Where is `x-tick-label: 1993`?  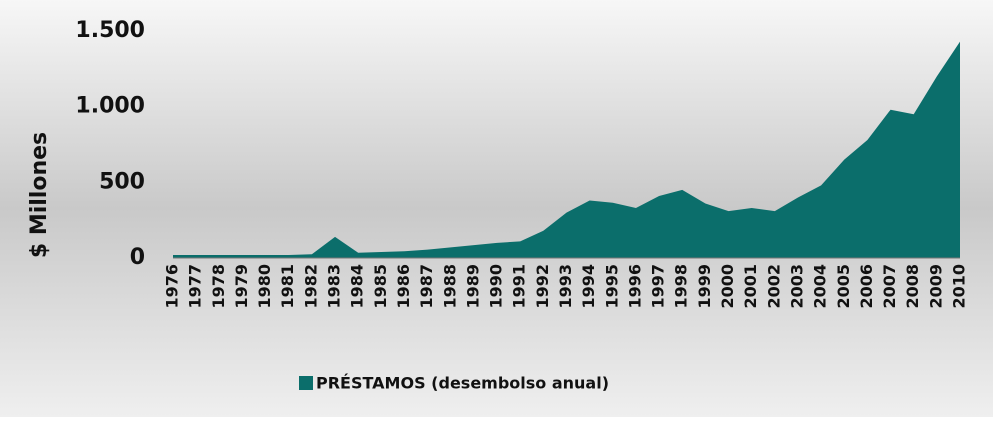 x-tick-label: 1993 is located at coordinates (565, 286).